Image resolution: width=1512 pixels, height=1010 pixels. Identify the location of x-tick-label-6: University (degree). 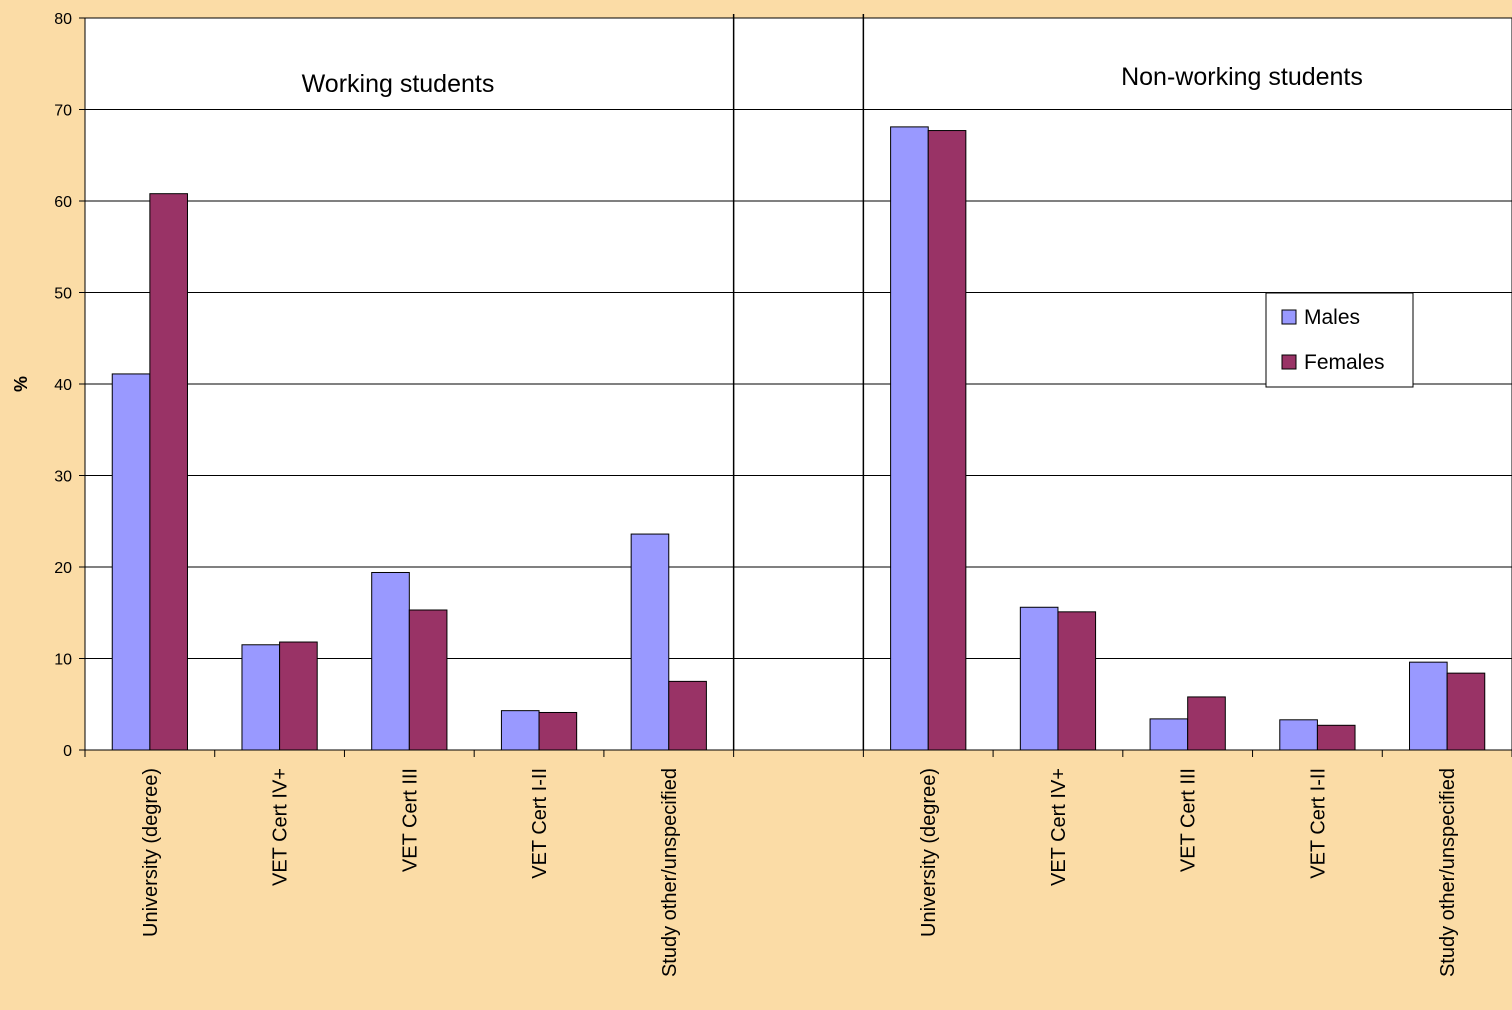
(929, 852).